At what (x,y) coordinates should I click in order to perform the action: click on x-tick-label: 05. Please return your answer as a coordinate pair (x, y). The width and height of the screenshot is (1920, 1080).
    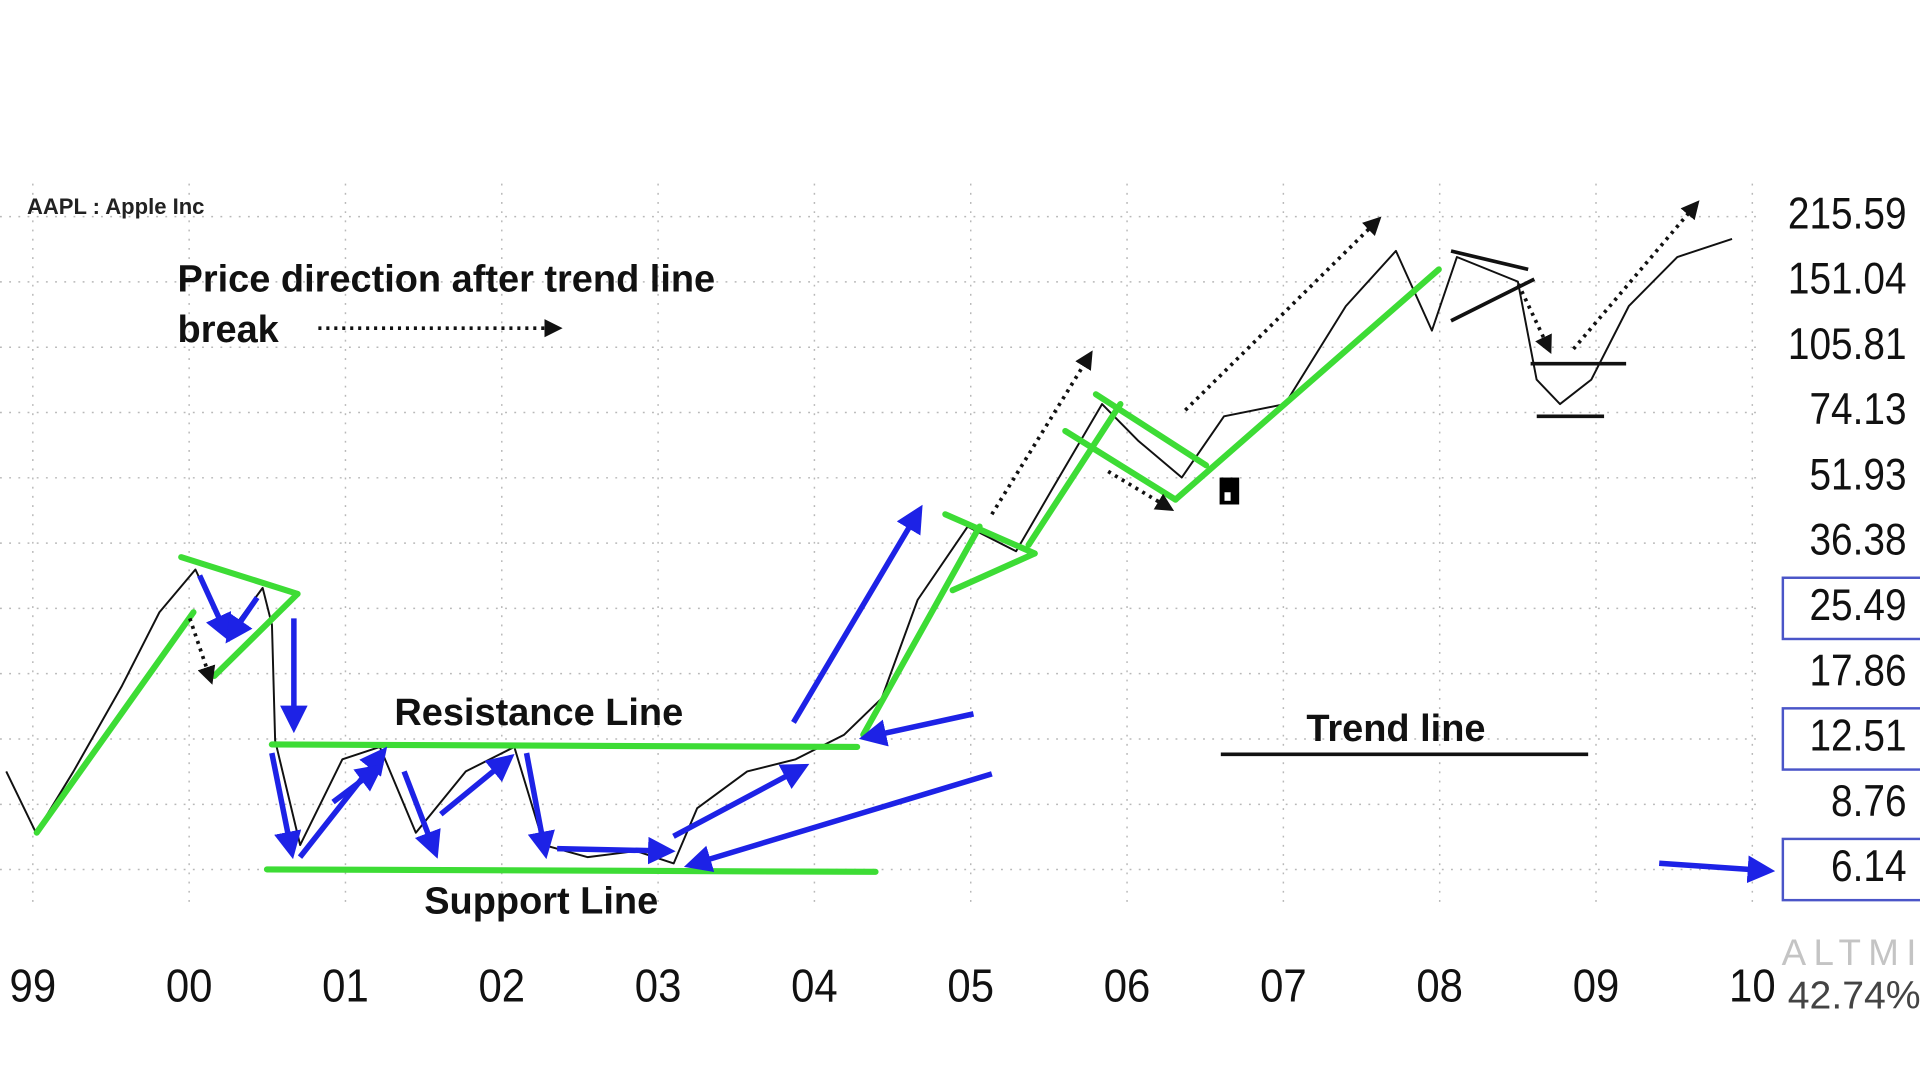
    Looking at the image, I should click on (970, 987).